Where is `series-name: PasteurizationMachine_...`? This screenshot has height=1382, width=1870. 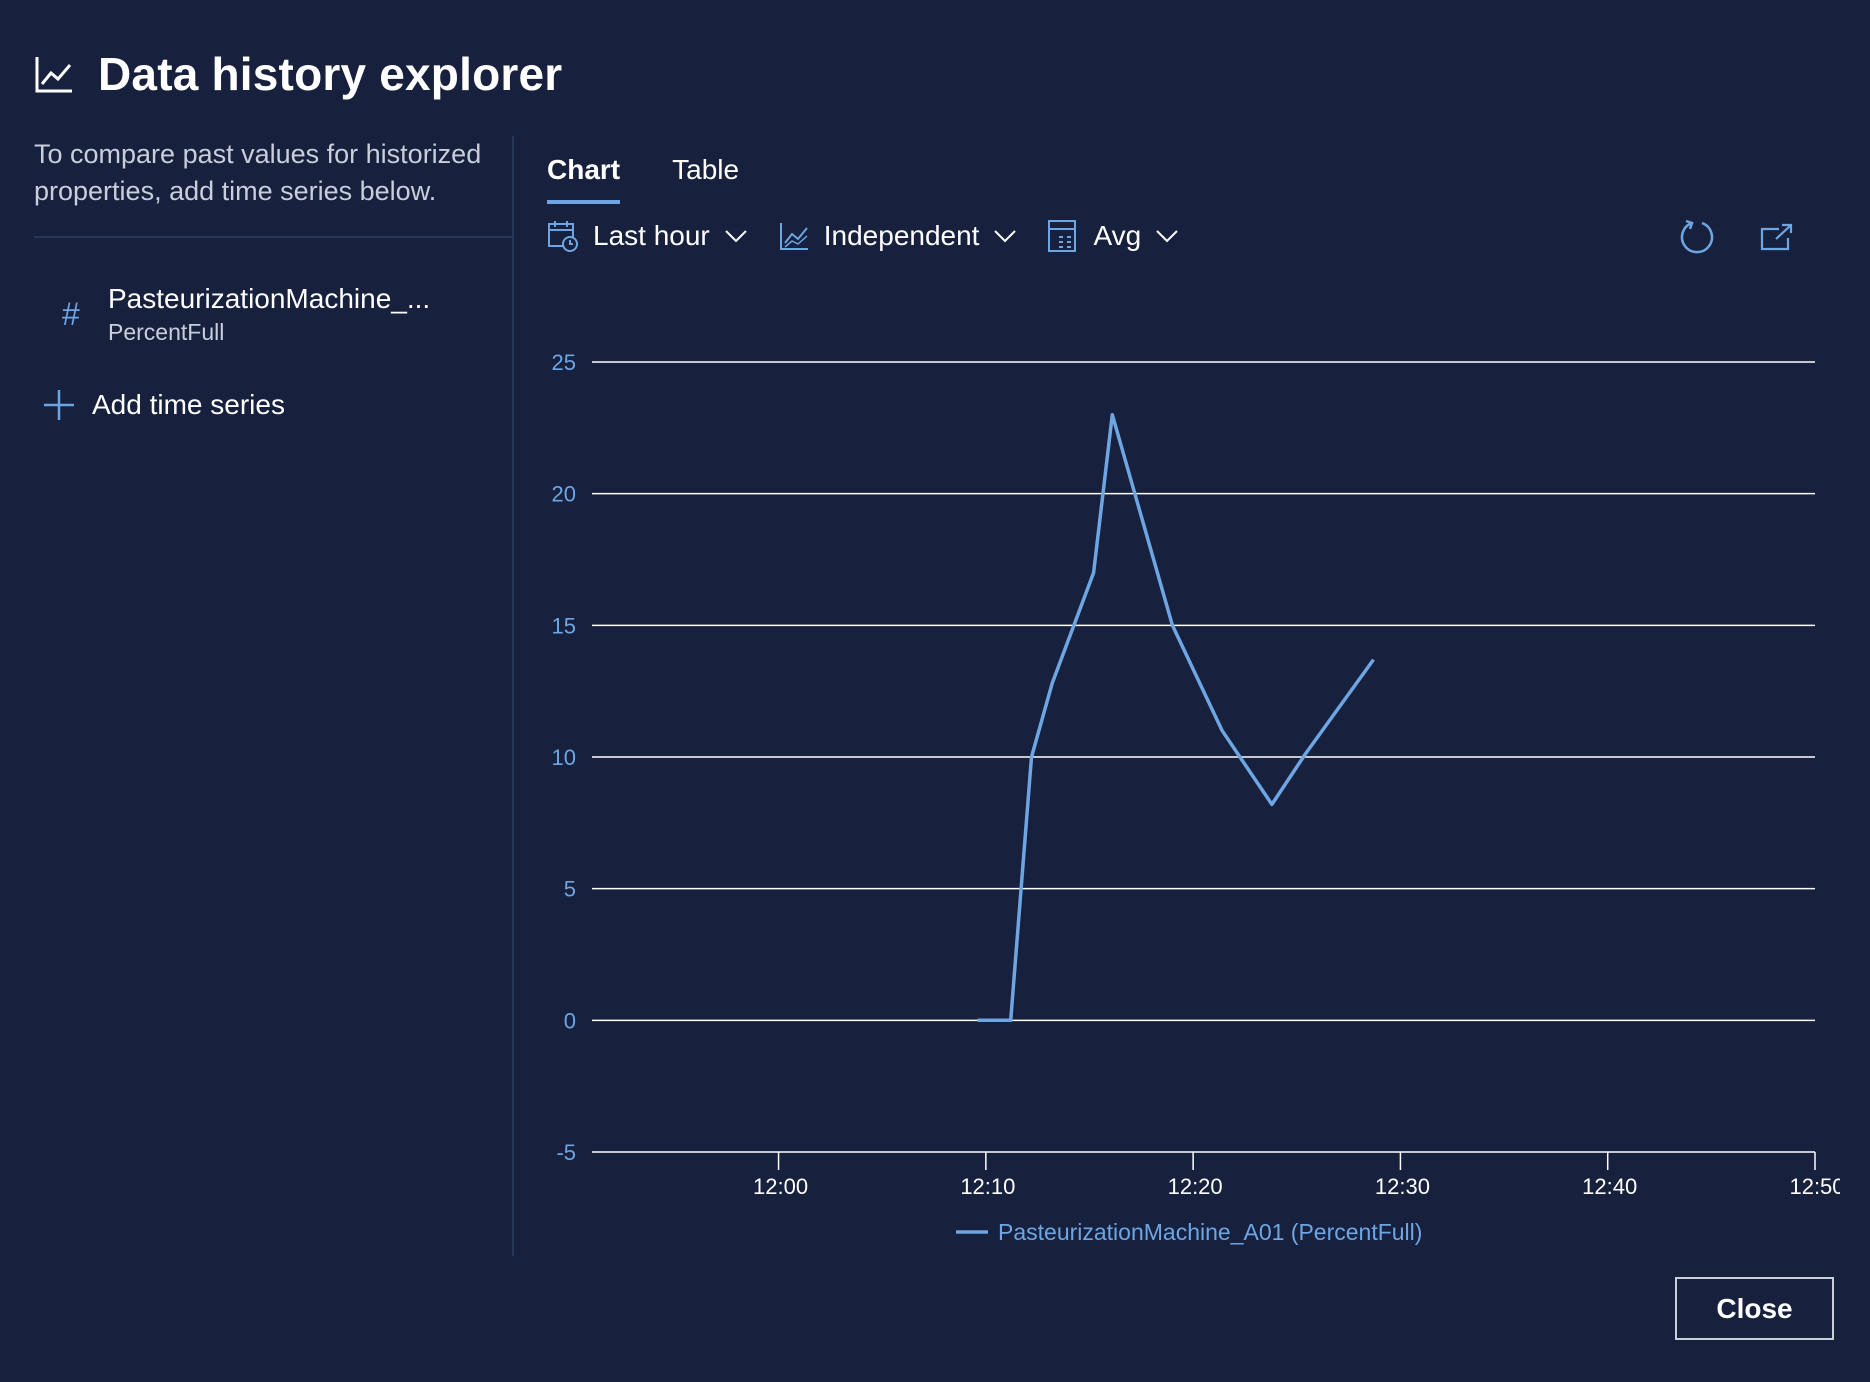
series-name: PasteurizationMachine_... is located at coordinates (269, 298).